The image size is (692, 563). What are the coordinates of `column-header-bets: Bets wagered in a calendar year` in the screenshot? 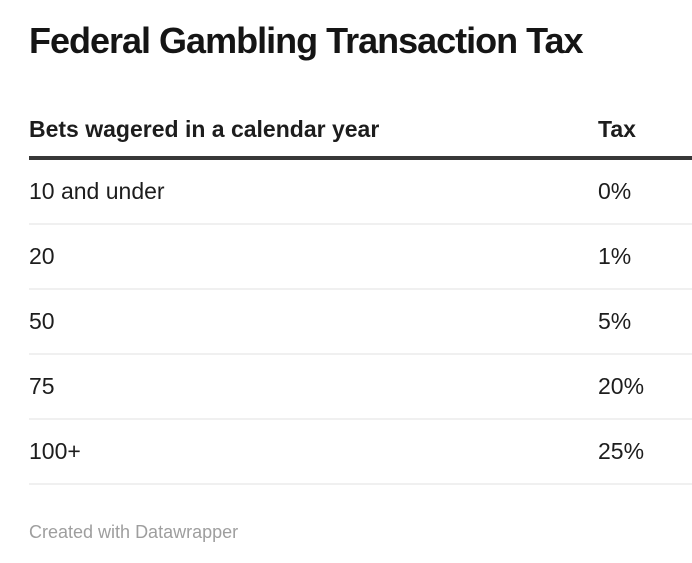 It's located at (204, 129).